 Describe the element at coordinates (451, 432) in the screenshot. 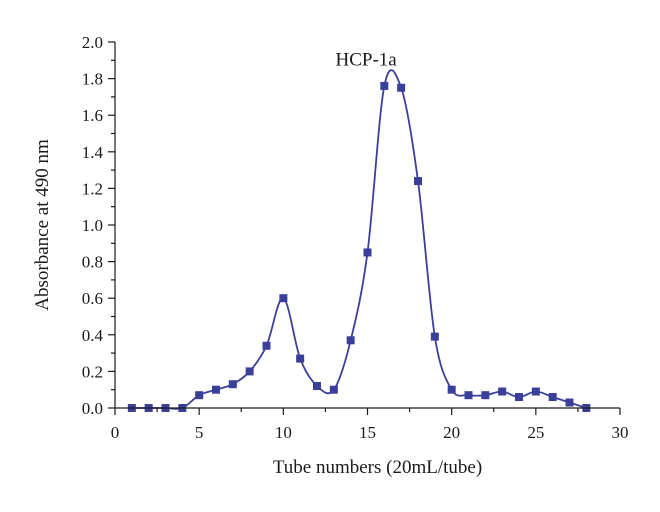

I see `x-tick-label: 20` at that location.